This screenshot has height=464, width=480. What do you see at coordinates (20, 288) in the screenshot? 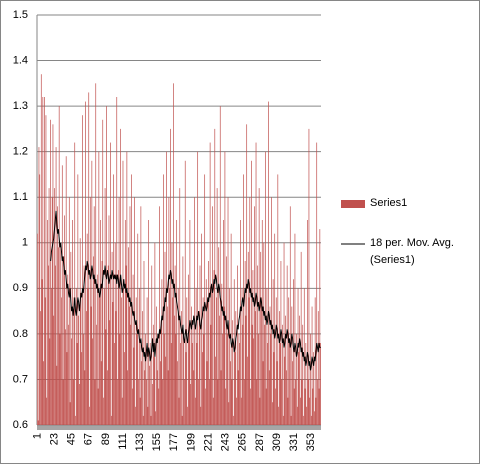
I see `y-tick-label: 0.9` at bounding box center [20, 288].